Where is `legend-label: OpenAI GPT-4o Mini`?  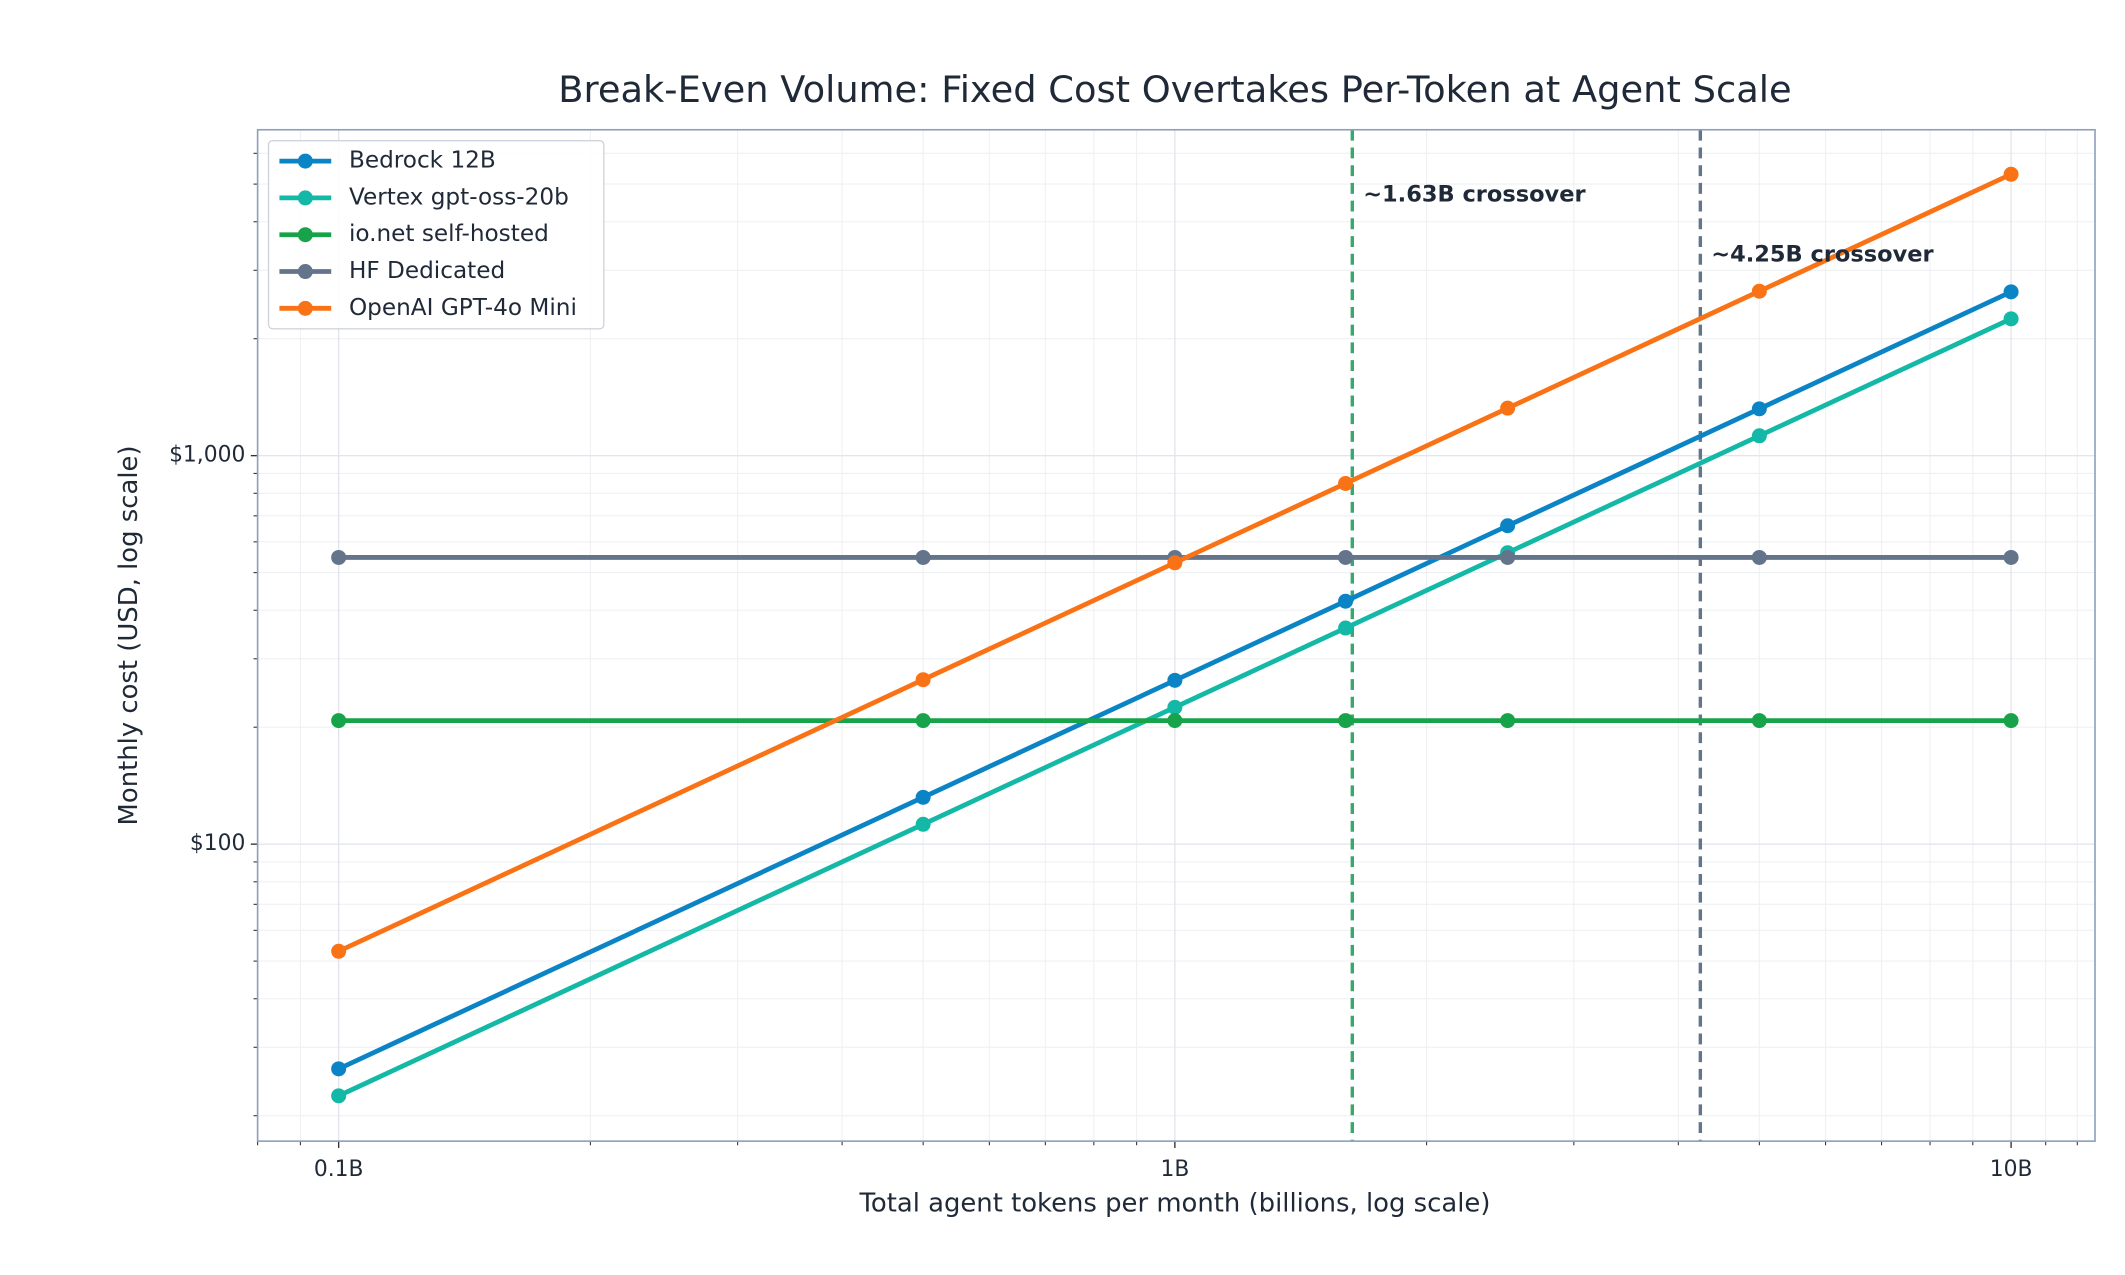 legend-label: OpenAI GPT-4o Mini is located at coordinates (463, 307).